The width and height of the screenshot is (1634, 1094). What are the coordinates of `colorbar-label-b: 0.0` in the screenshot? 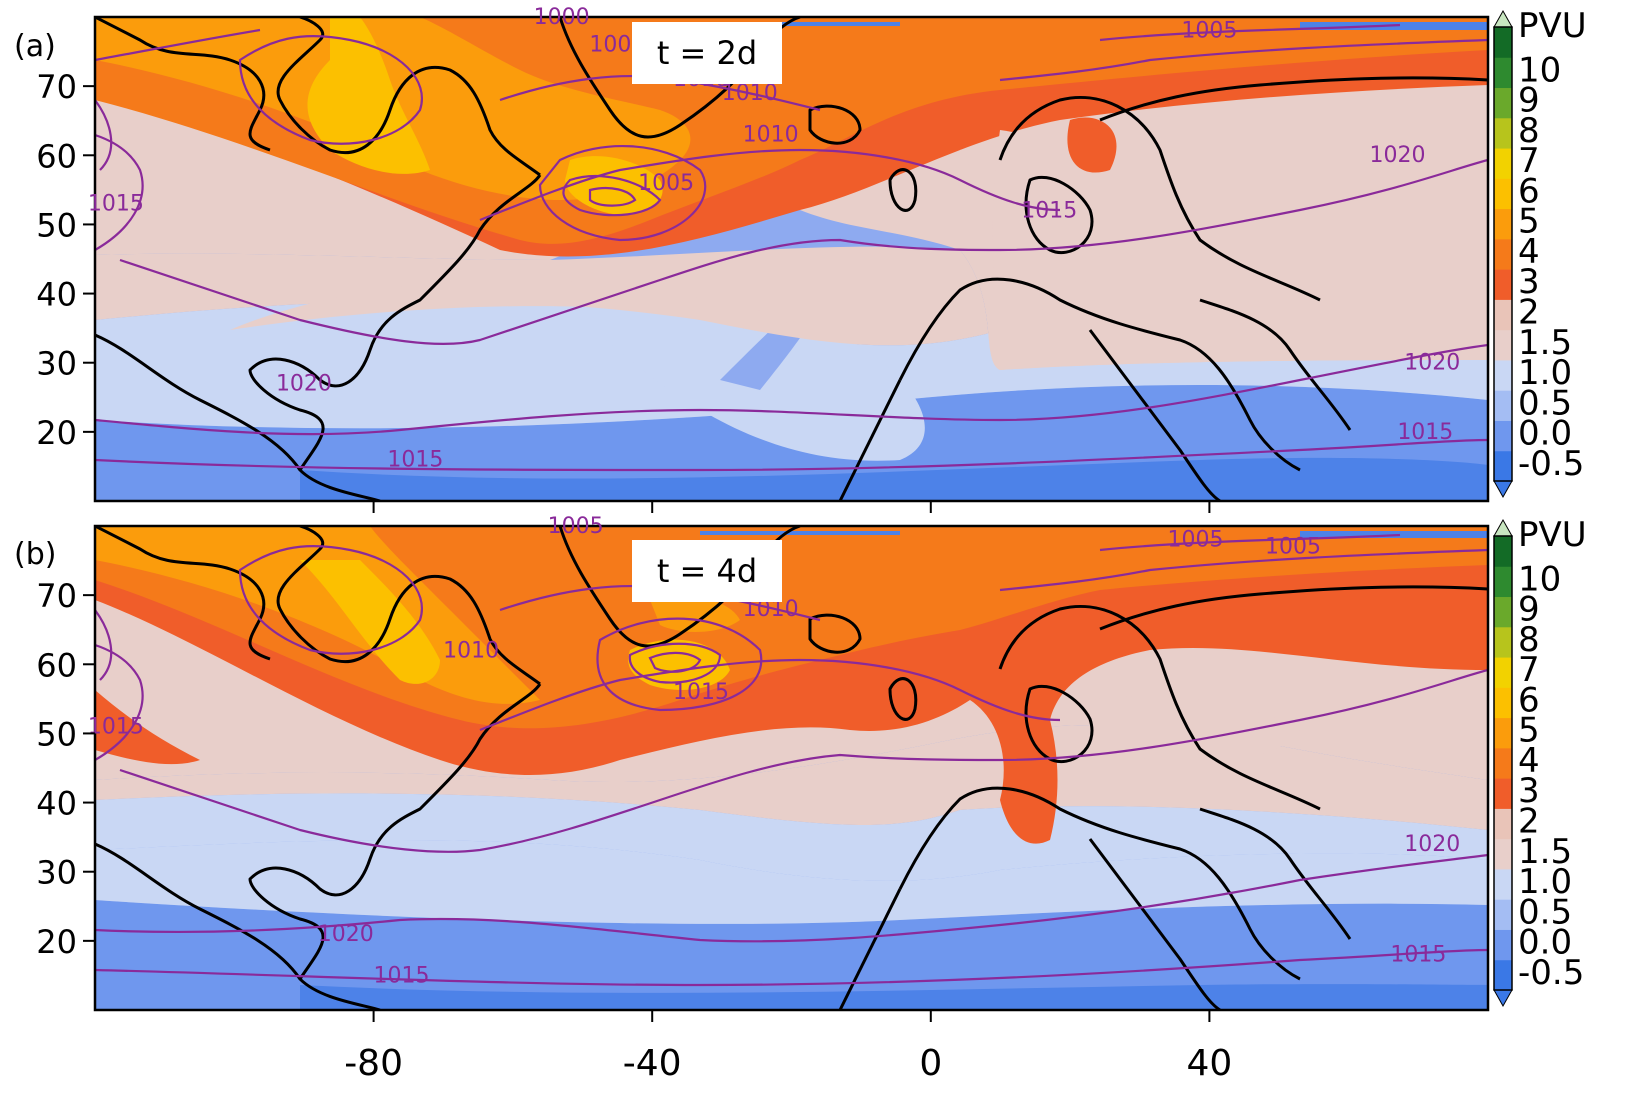 It's located at (1545, 943).